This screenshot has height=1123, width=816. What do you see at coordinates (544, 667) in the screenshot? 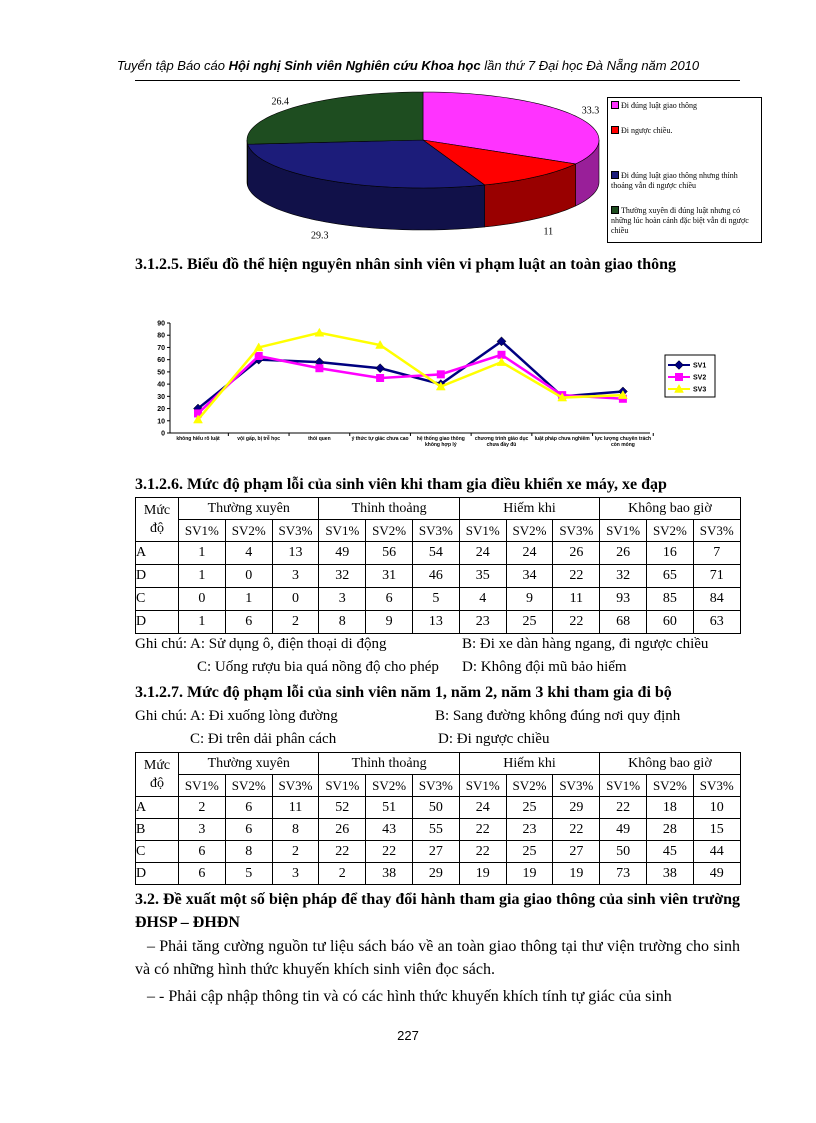
I see `note: D: Không đội mũ bảo hiểm` at bounding box center [544, 667].